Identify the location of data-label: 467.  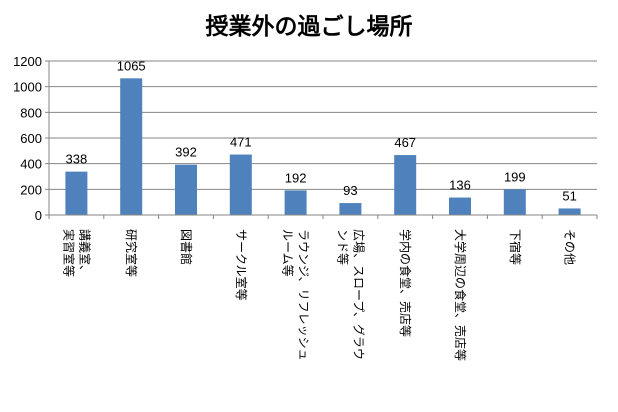
(405, 142).